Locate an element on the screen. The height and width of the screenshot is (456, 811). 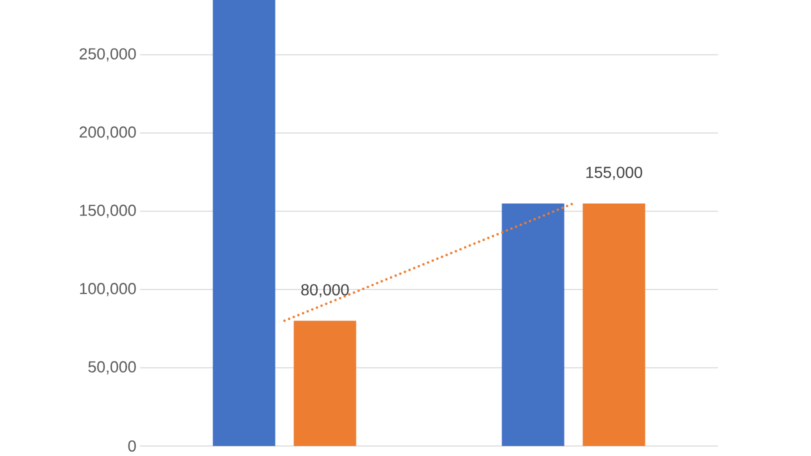
y-tick-label: 0 is located at coordinates (132, 446).